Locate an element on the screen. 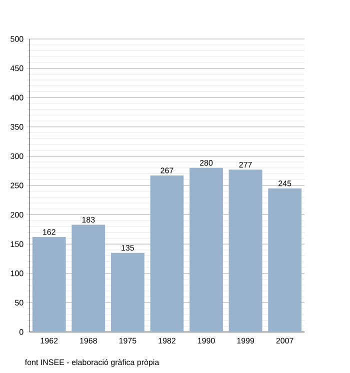  y-tick-label: 150 is located at coordinates (17, 244).